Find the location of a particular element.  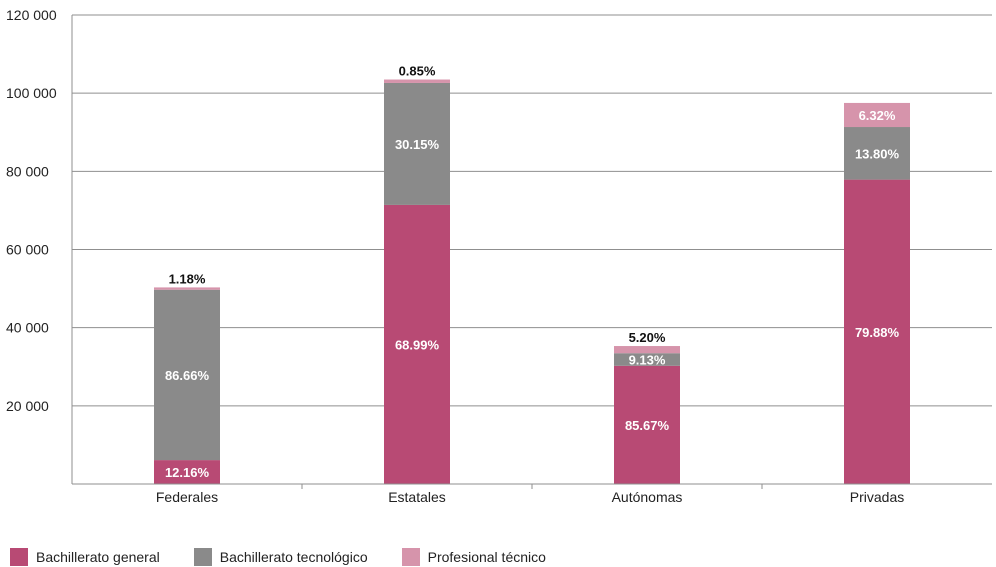

data-label: 79.88% is located at coordinates (877, 332).